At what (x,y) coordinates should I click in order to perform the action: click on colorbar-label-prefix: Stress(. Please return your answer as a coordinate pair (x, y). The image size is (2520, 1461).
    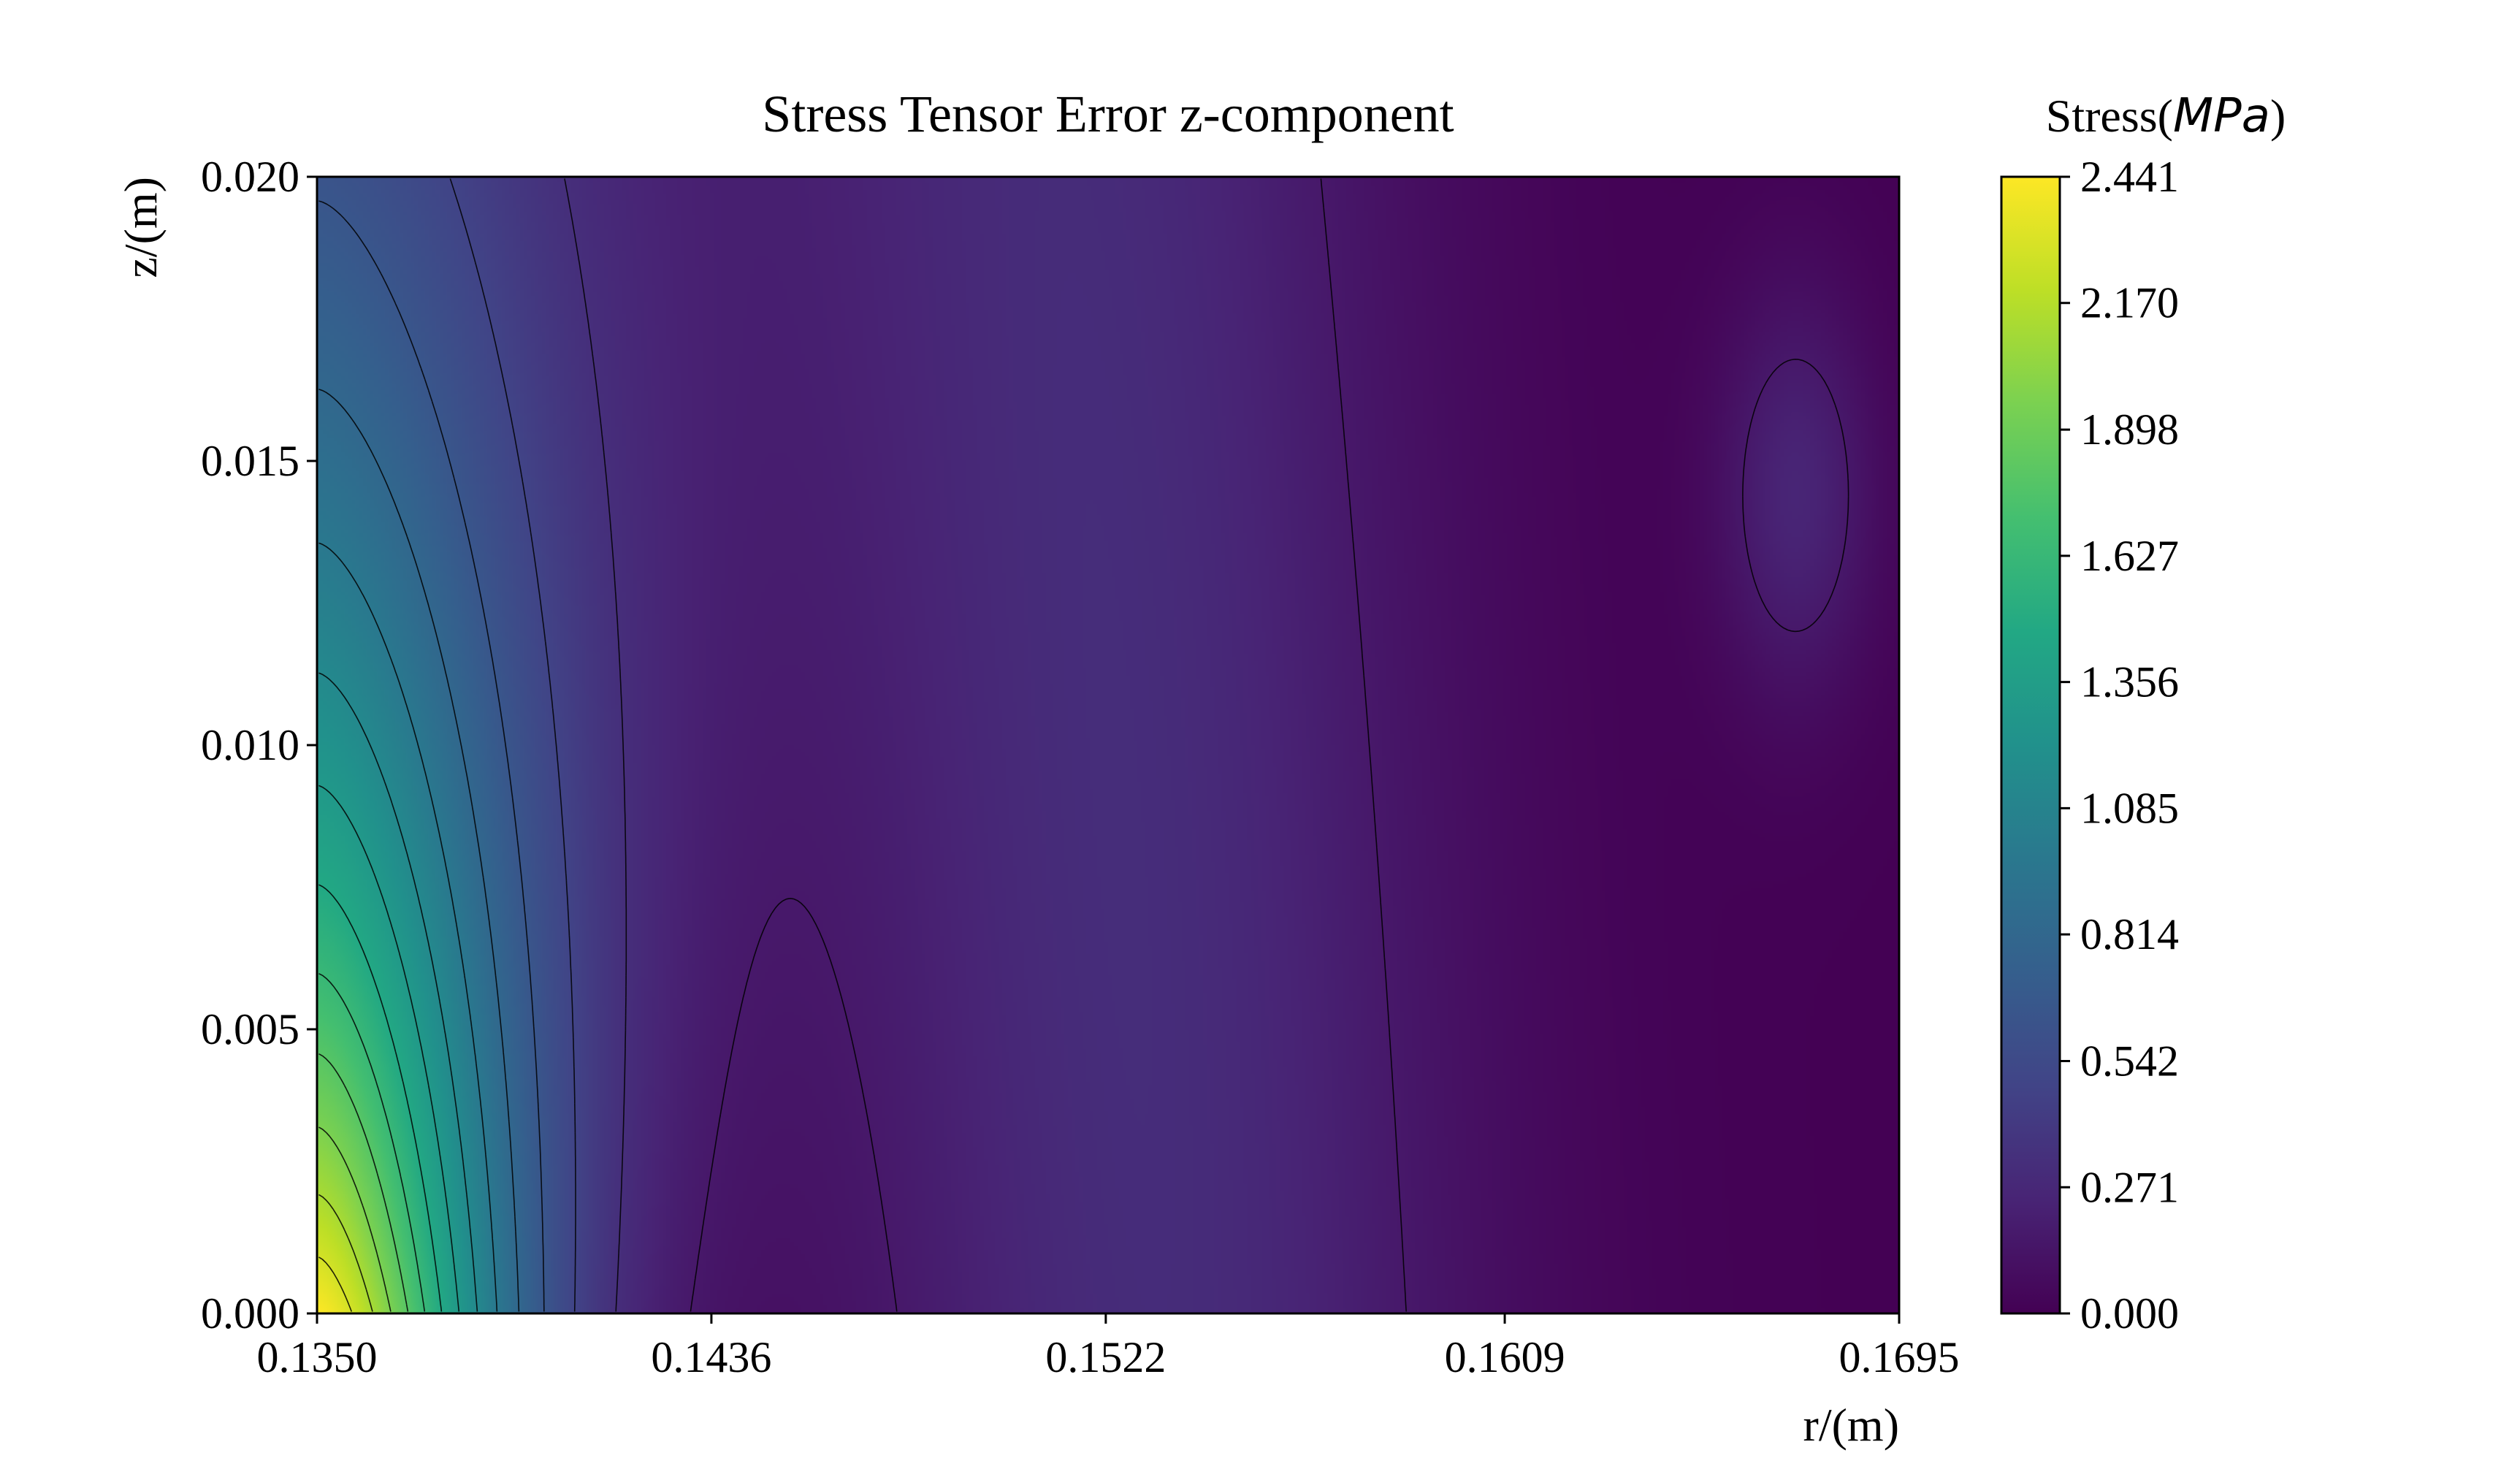
    Looking at the image, I should click on (2109, 116).